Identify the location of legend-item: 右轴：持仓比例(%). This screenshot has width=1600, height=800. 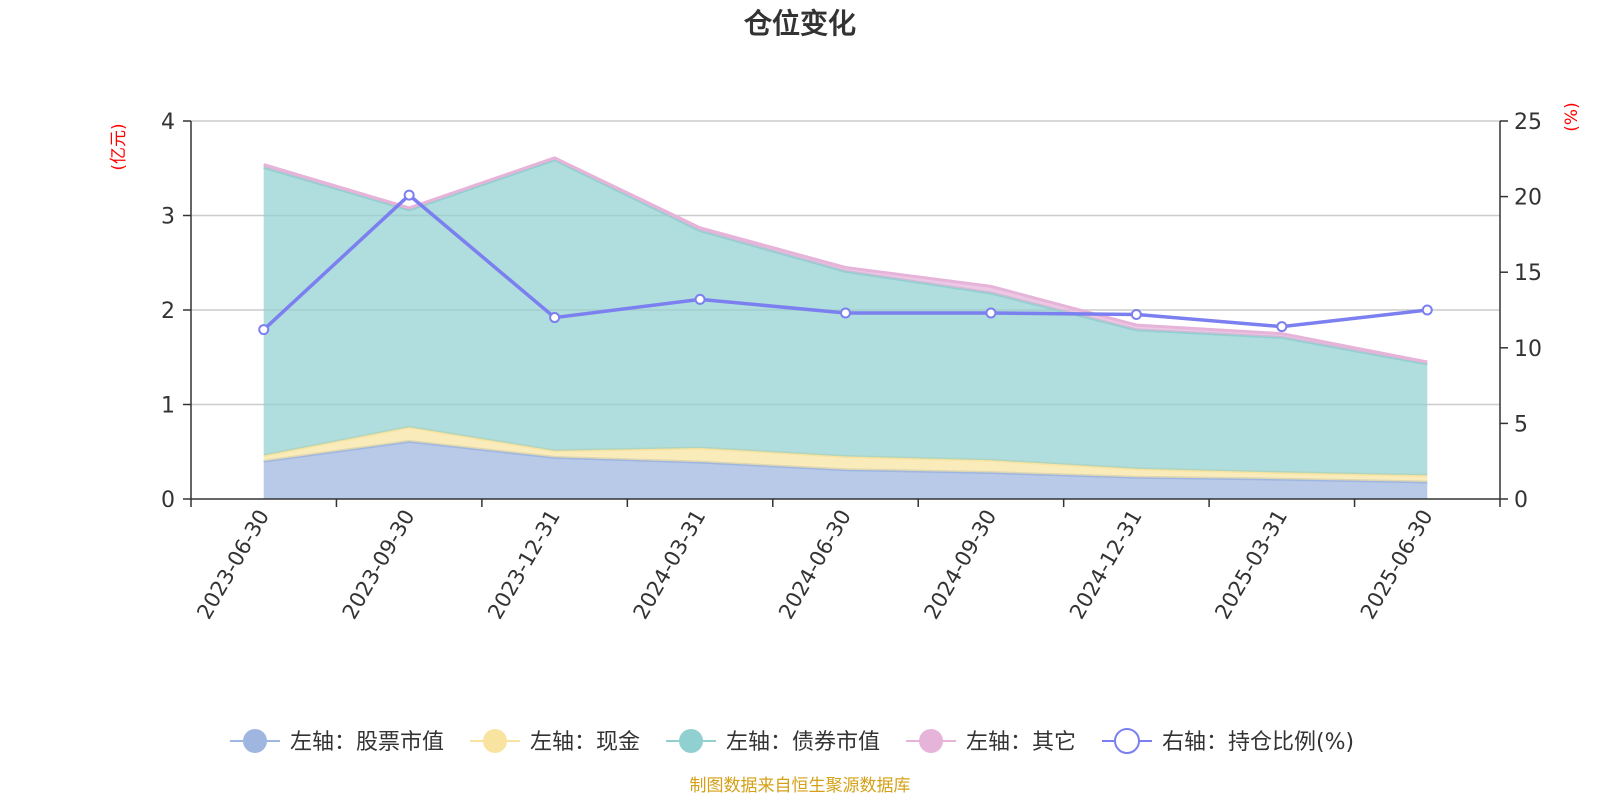
(1228, 741).